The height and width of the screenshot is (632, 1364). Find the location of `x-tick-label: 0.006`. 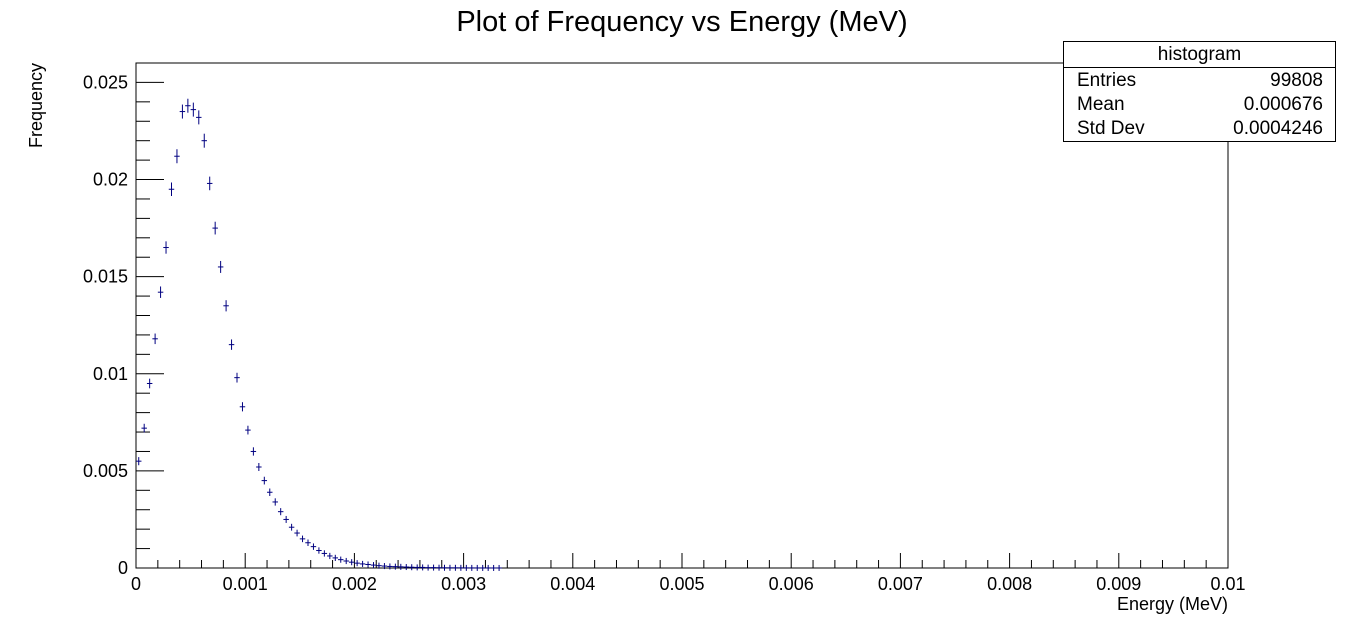

x-tick-label: 0.006 is located at coordinates (791, 584).